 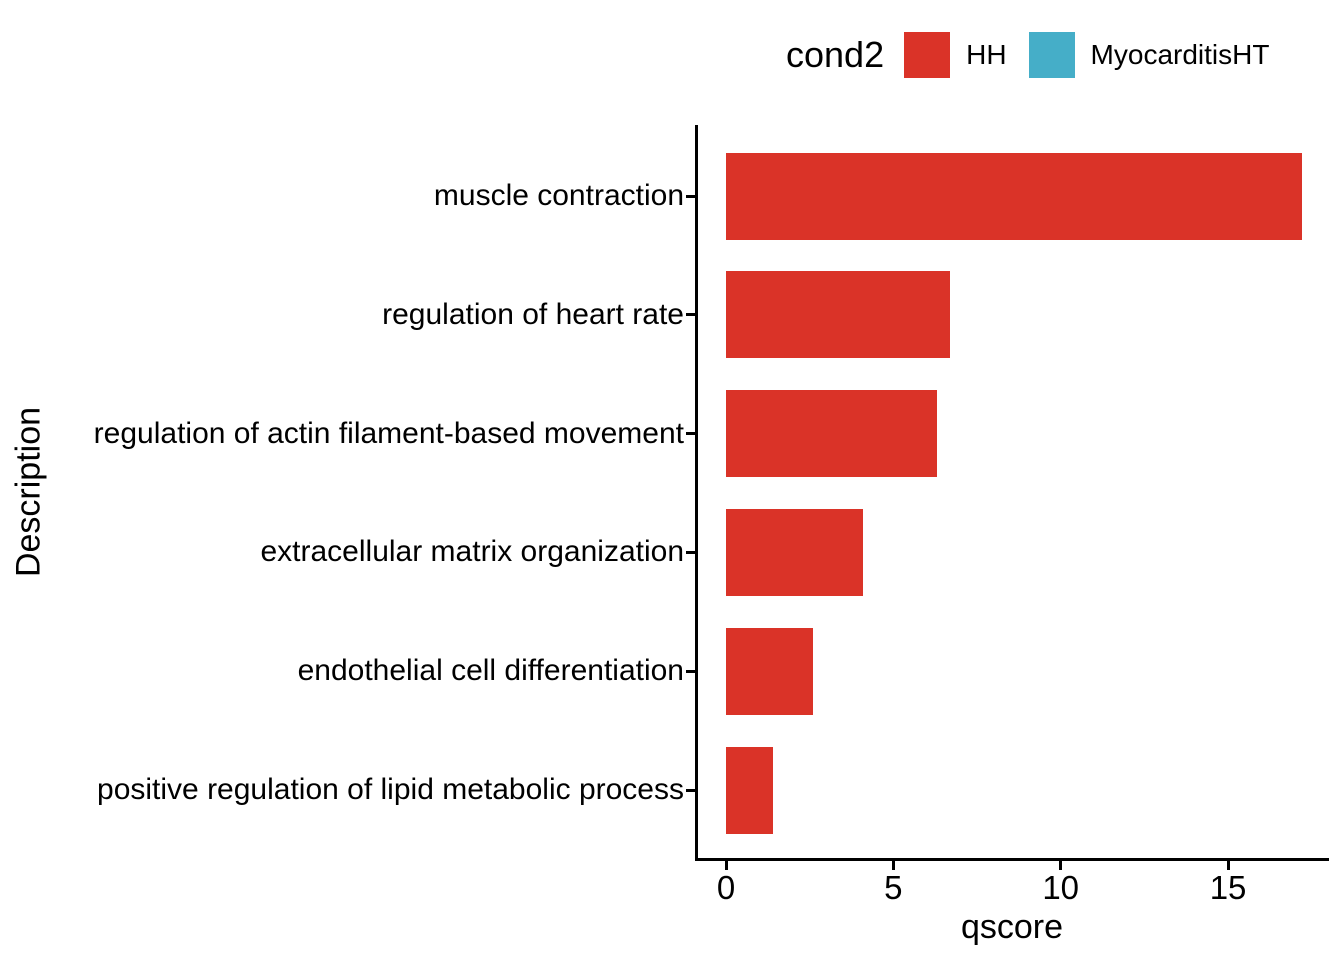 I want to click on x-tick-label-5: 5, so click(x=893, y=887).